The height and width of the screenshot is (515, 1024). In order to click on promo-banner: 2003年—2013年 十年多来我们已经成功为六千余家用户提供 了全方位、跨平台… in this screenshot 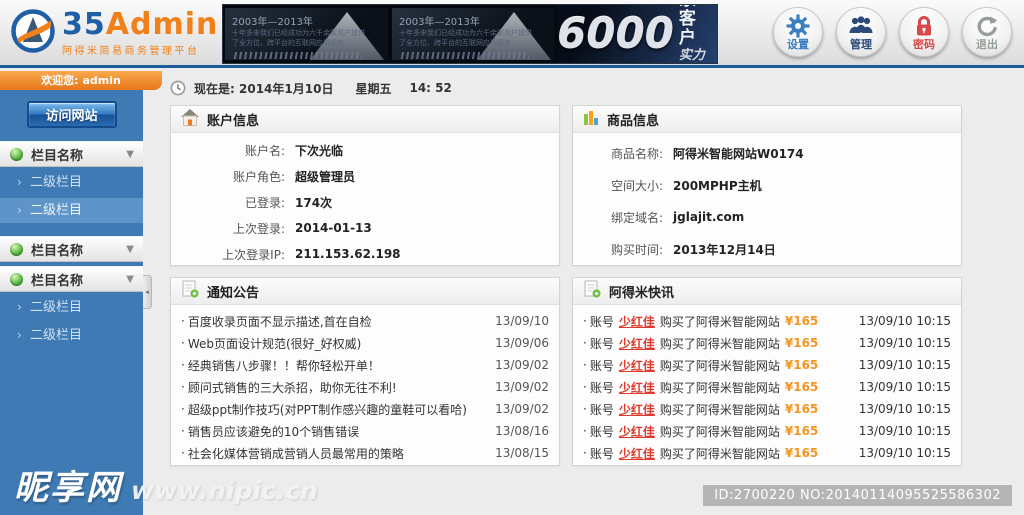, I will do `click(470, 34)`.